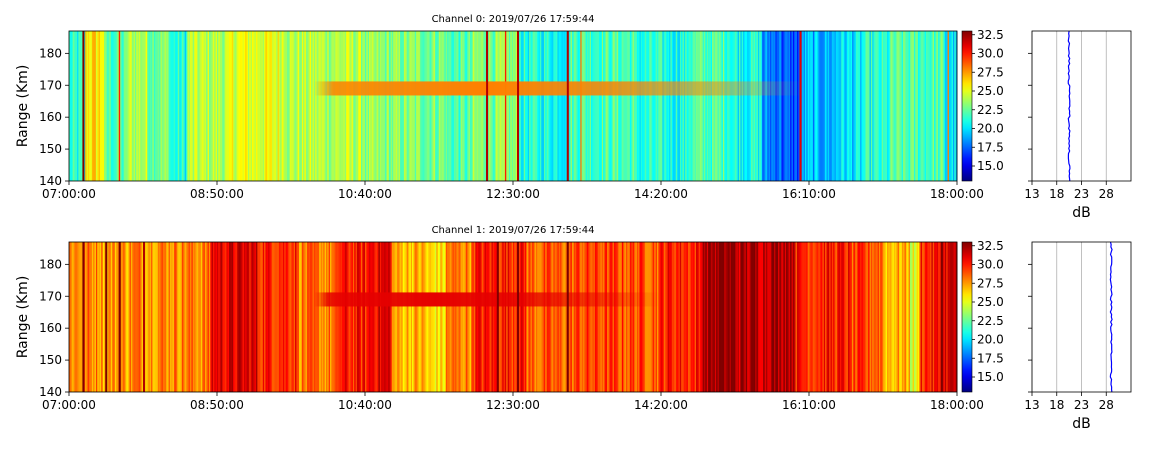  What do you see at coordinates (50, 181) in the screenshot?
I see `y-tick-label: 140` at bounding box center [50, 181].